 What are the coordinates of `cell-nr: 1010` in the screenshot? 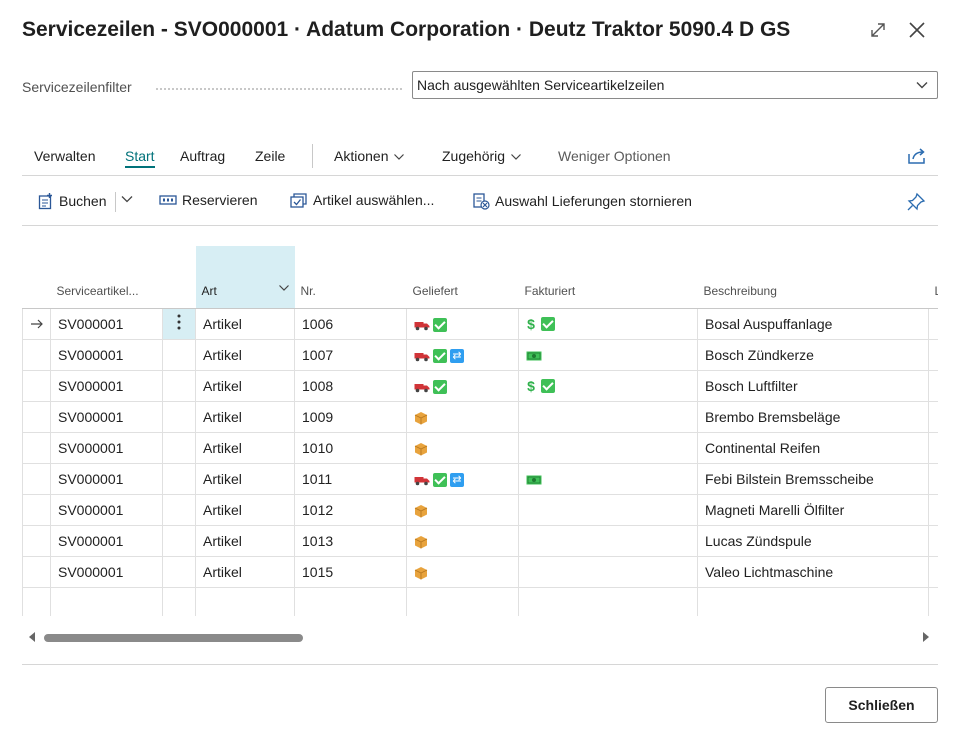 It's located at (350, 448).